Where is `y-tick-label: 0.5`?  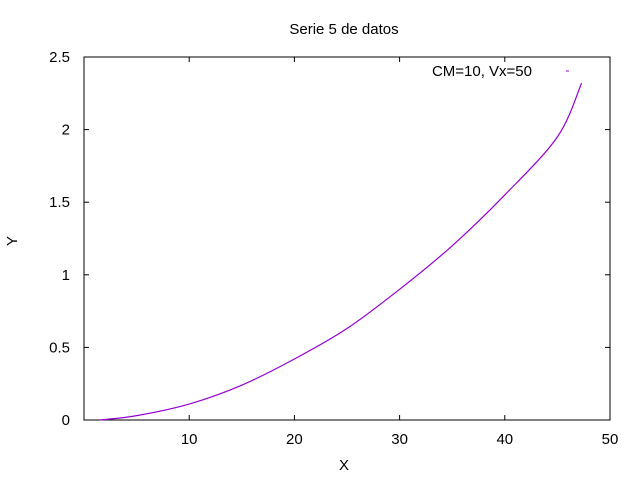 y-tick-label: 0.5 is located at coordinates (59, 347).